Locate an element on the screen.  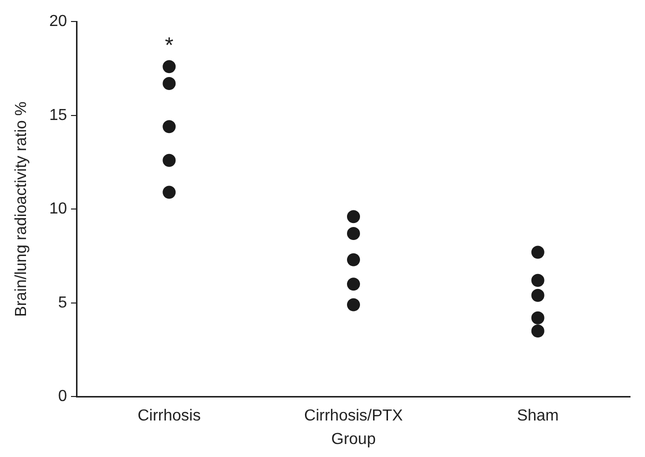
y-tick-label: 15 is located at coordinates (58, 115).